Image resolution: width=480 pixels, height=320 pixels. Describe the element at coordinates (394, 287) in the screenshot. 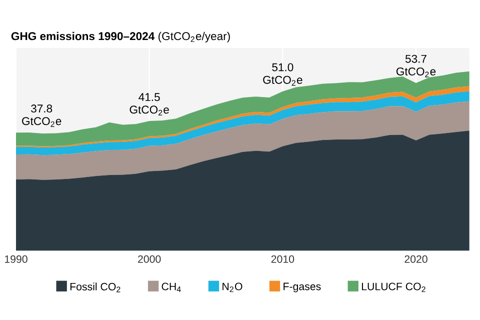

I see `legend-label: LULUCF CO$_{2}$` at that location.